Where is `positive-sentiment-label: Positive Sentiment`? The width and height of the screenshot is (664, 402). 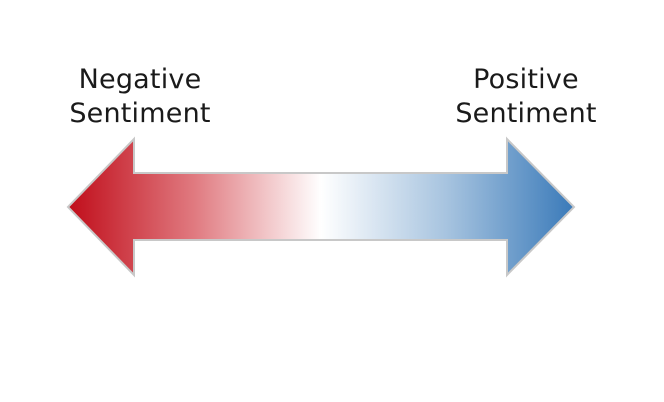 positive-sentiment-label: Positive Sentiment is located at coordinates (526, 97).